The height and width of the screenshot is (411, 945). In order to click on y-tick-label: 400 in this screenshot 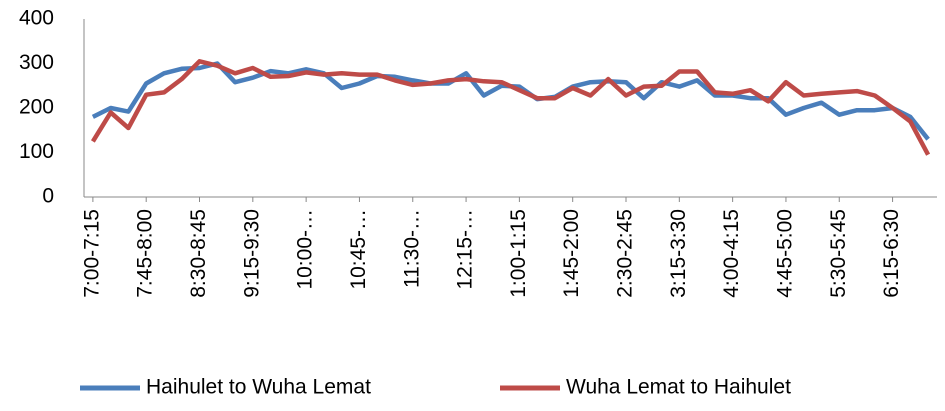, I will do `click(36, 18)`.